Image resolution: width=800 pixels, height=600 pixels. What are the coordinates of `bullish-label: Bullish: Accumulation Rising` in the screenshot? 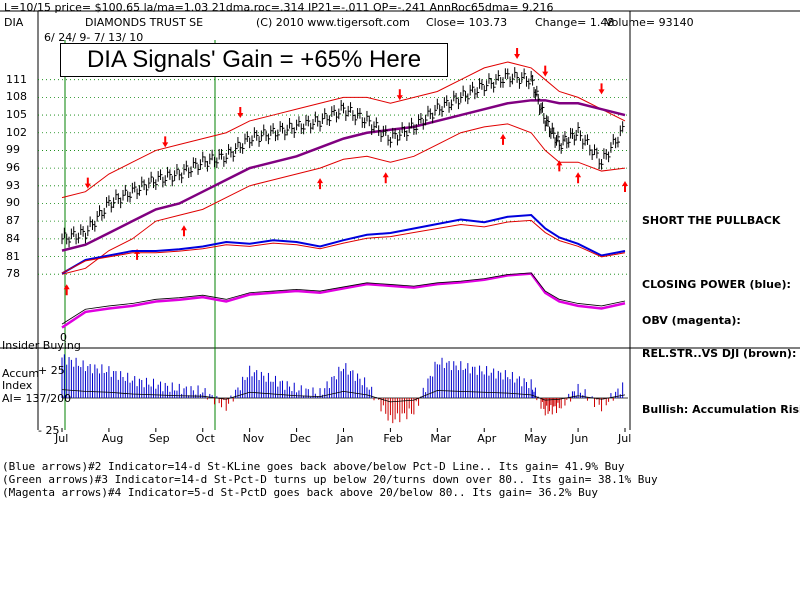 It's located at (721, 409).